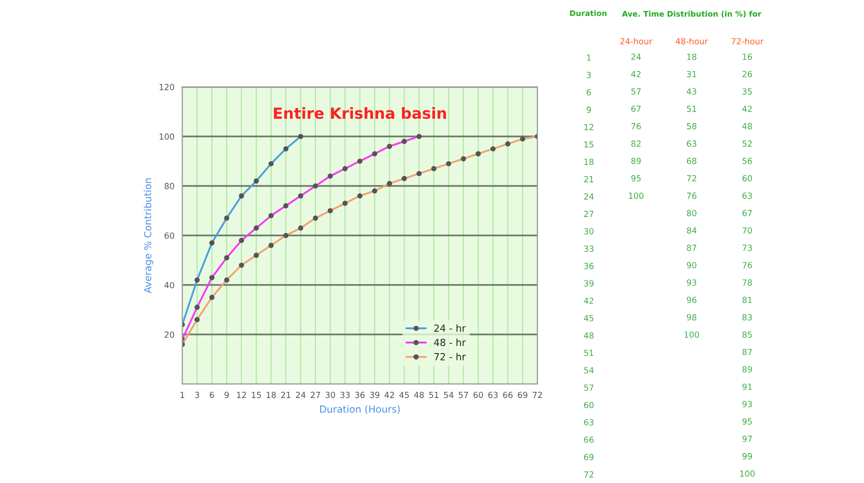 The image size is (864, 483). Describe the element at coordinates (748, 41) in the screenshot. I see `x-tick-label: 72-hour` at that location.